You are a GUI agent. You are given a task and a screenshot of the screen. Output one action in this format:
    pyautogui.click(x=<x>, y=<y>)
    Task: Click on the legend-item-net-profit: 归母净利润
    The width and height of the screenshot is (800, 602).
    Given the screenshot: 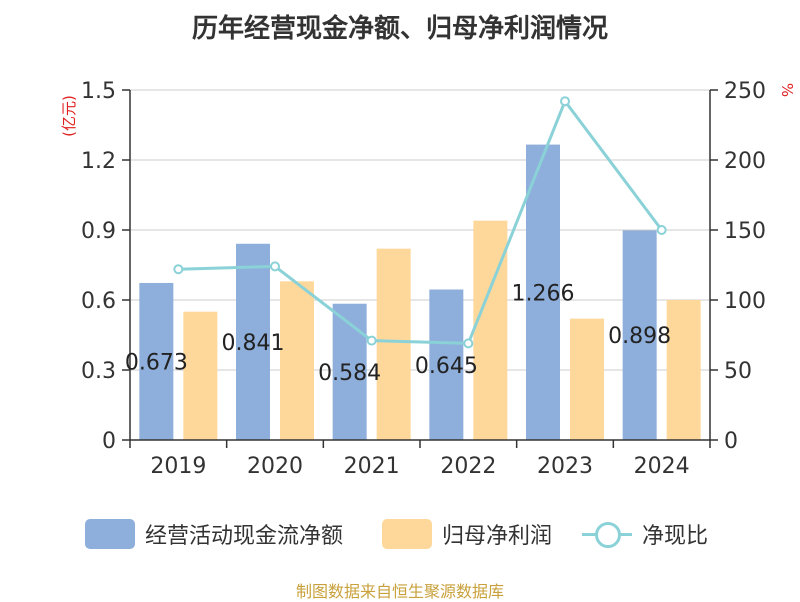 What is the action you would take?
    pyautogui.click(x=467, y=534)
    